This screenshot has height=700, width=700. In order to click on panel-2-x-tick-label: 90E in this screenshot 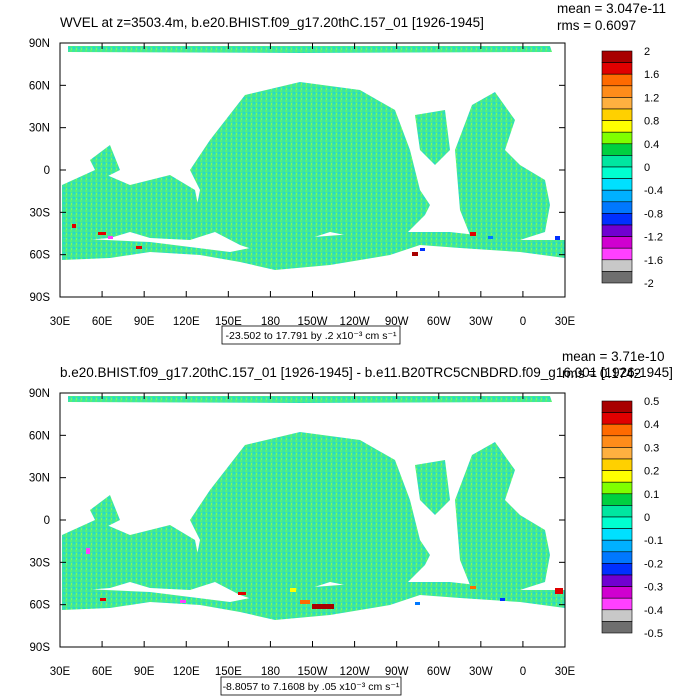, I will do `click(144, 672)`.